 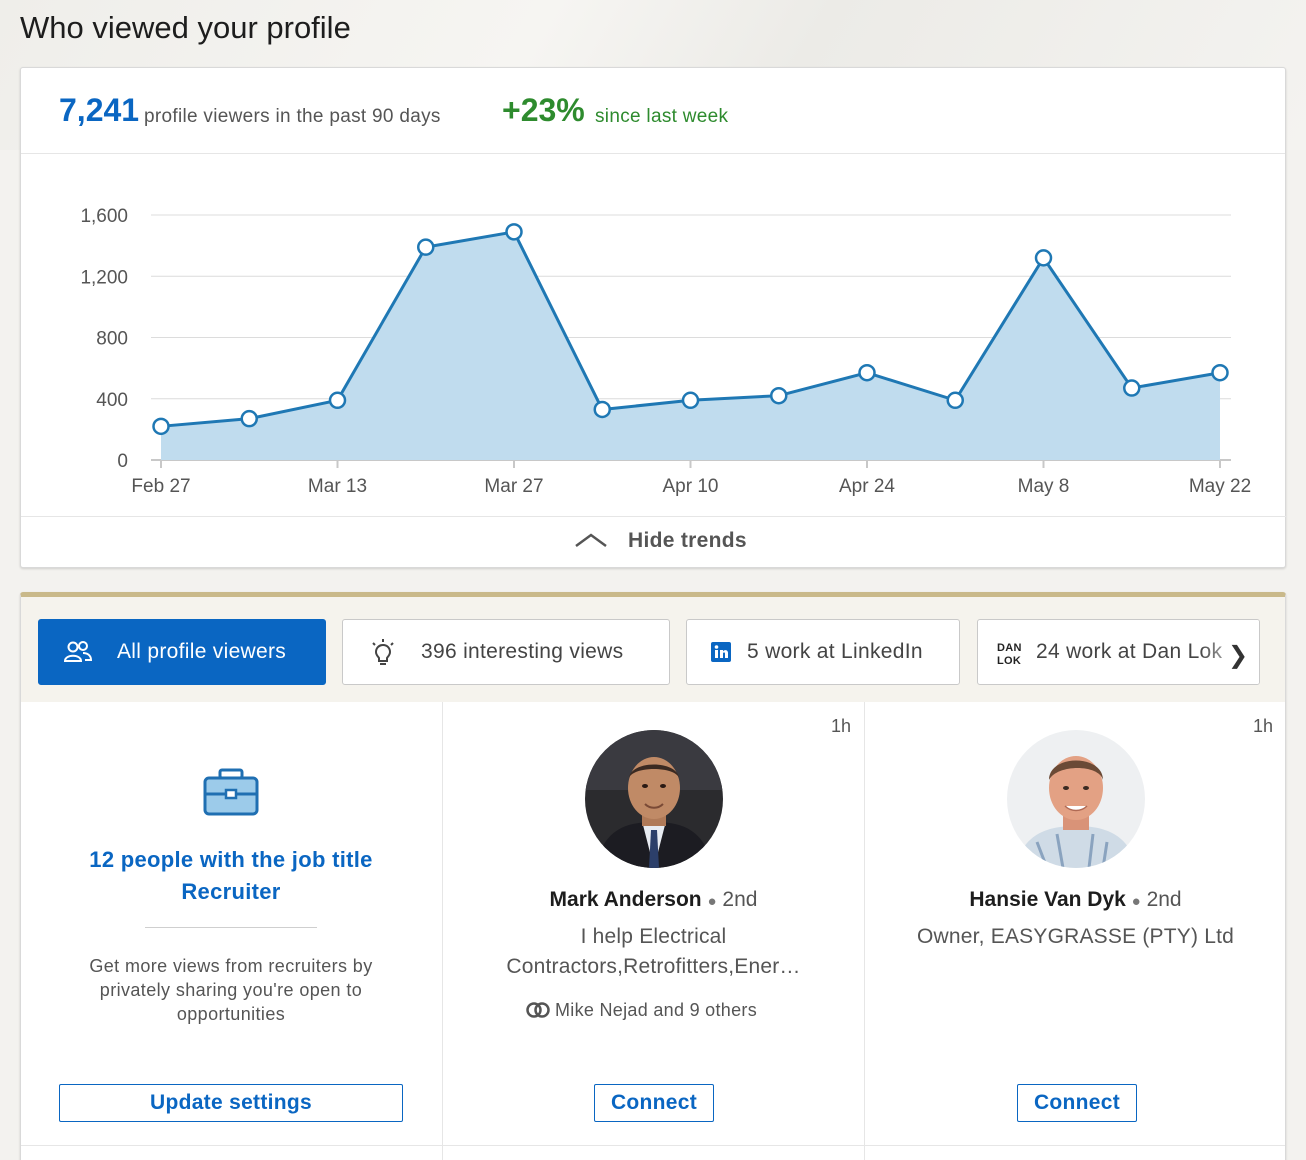 I want to click on recruiter-insight-title: 12 people with the job title Recruiter, so click(x=231, y=876).